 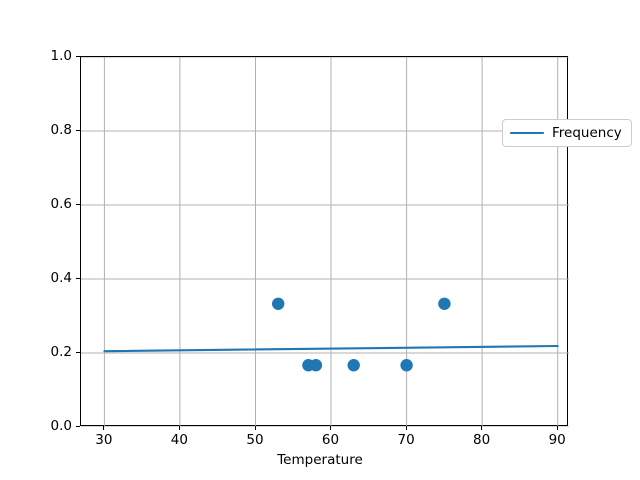 I want to click on scatter-series, so click(x=361, y=334).